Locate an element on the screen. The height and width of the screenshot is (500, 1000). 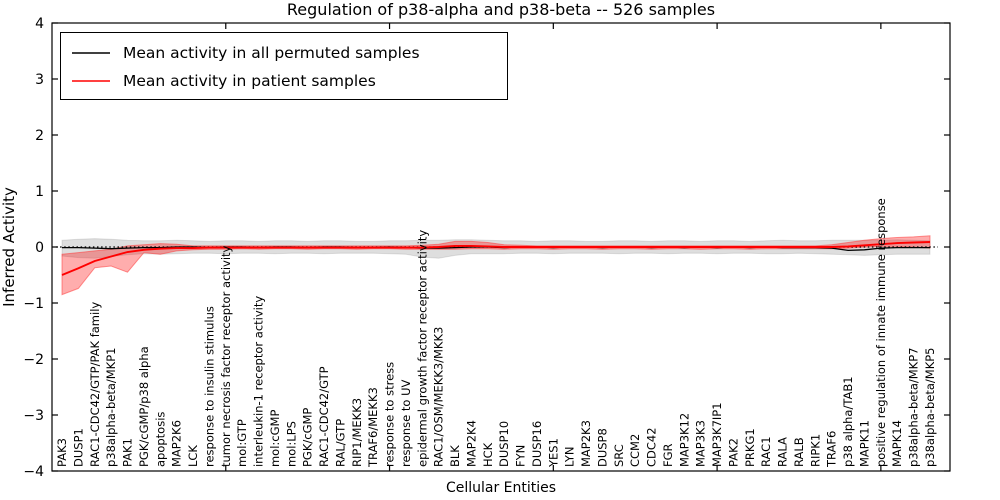
y-axis-label: Inferred Activity is located at coordinates (9, 247).